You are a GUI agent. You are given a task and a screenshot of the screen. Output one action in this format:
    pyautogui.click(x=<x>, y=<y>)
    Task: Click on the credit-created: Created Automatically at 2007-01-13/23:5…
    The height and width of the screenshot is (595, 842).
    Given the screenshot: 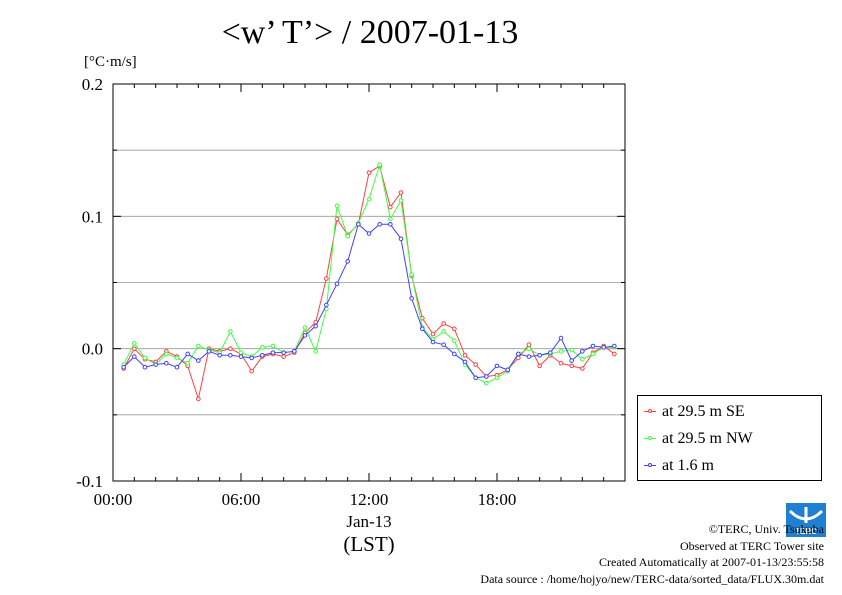 What is the action you would take?
    pyautogui.click(x=711, y=562)
    